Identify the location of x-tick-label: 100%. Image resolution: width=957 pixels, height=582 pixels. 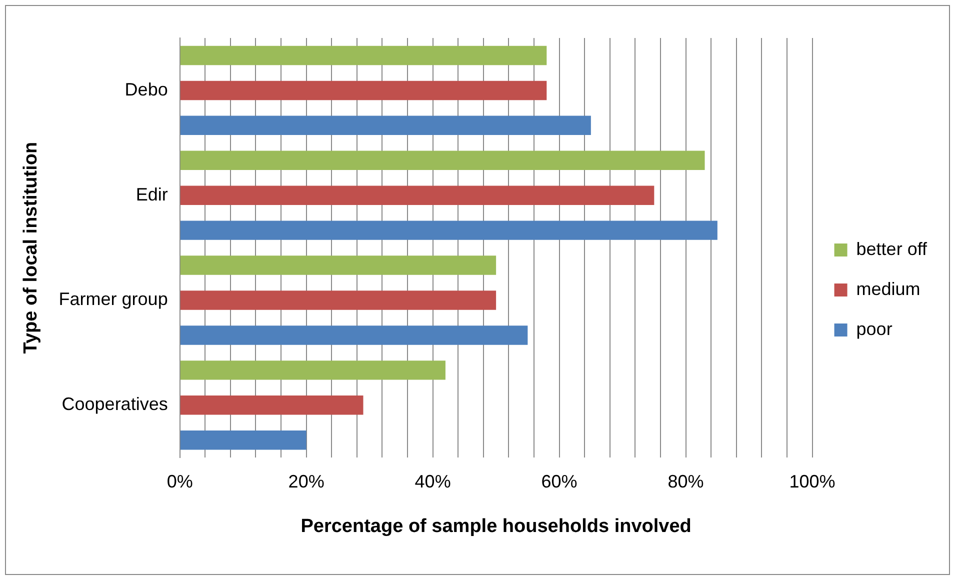
(812, 481).